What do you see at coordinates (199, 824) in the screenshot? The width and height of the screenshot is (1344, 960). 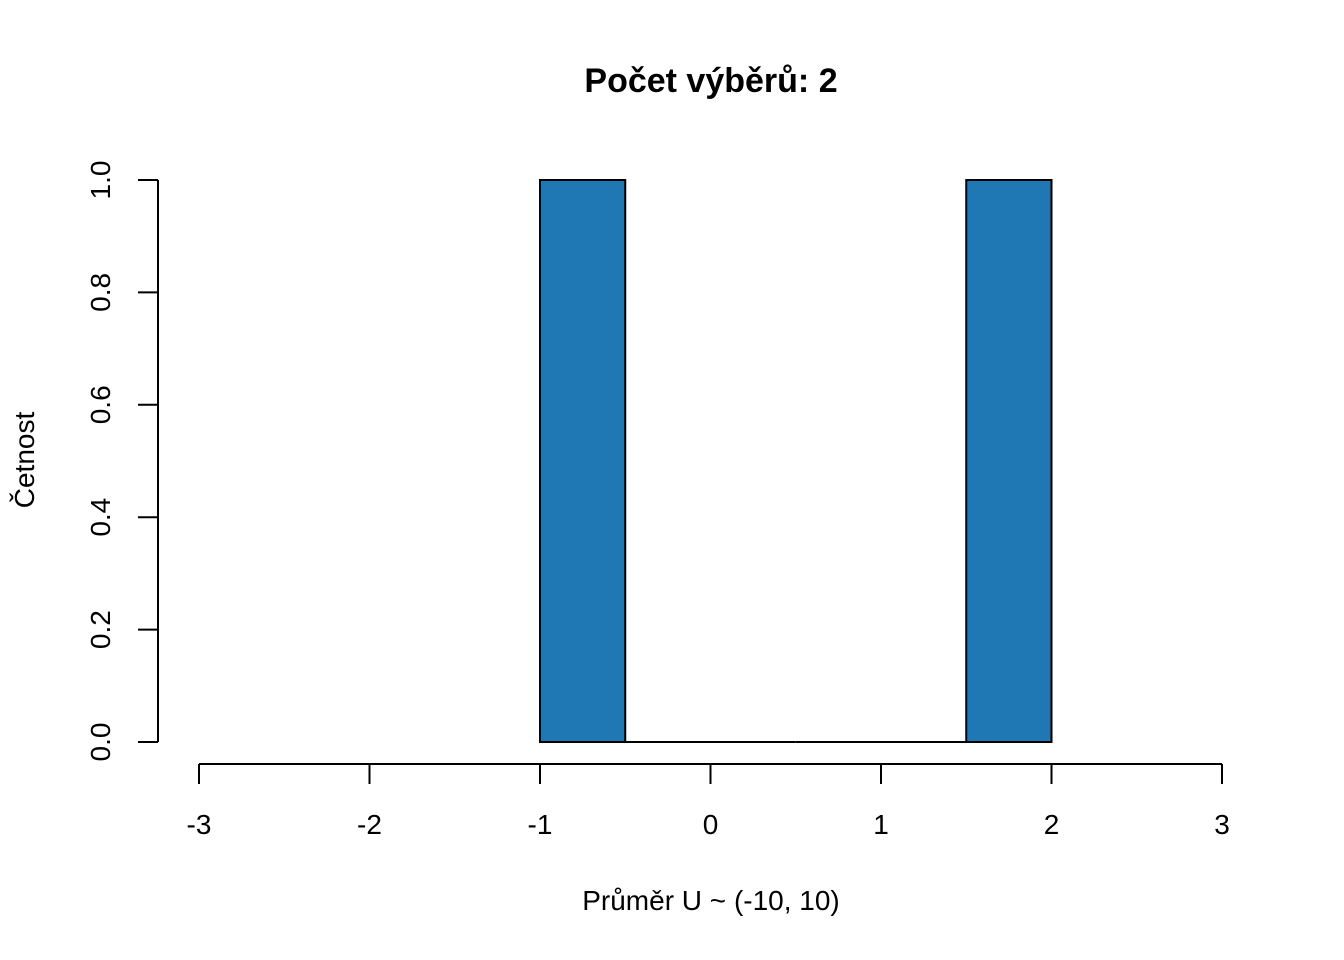 I see `x-tick-label: -3` at bounding box center [199, 824].